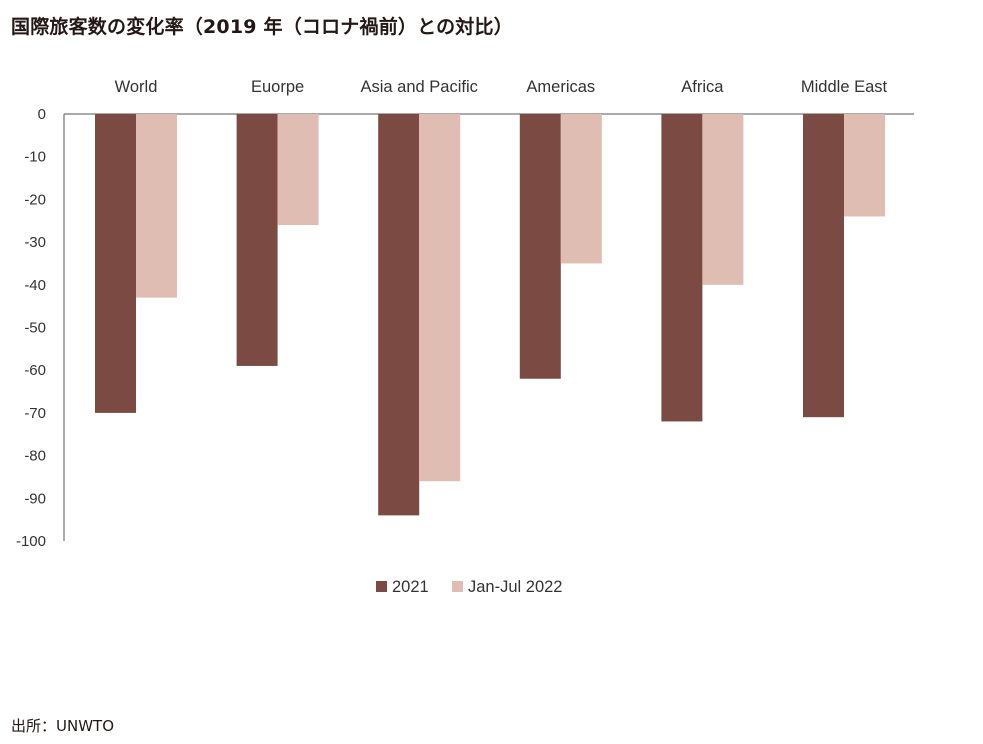  Describe the element at coordinates (277, 87) in the screenshot. I see `category-label: Euorpe` at that location.